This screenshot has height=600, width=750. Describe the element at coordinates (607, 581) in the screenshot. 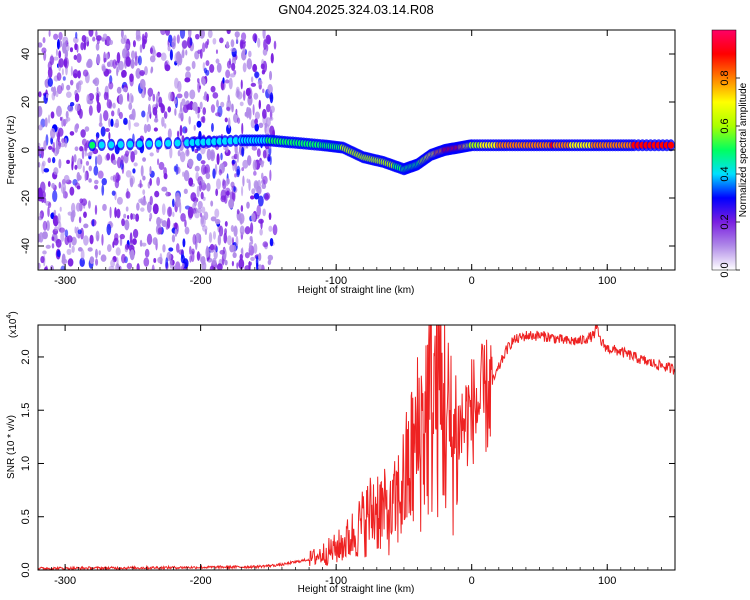

I see `snr-xtick-label: 100` at that location.